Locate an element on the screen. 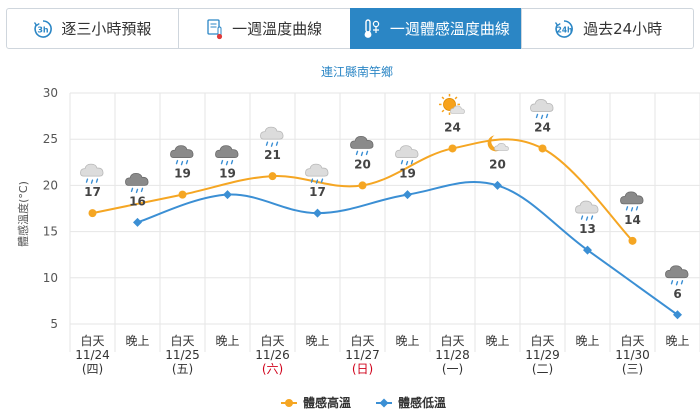 The image size is (700, 412). x-tick-date: 11/28 is located at coordinates (452, 355).